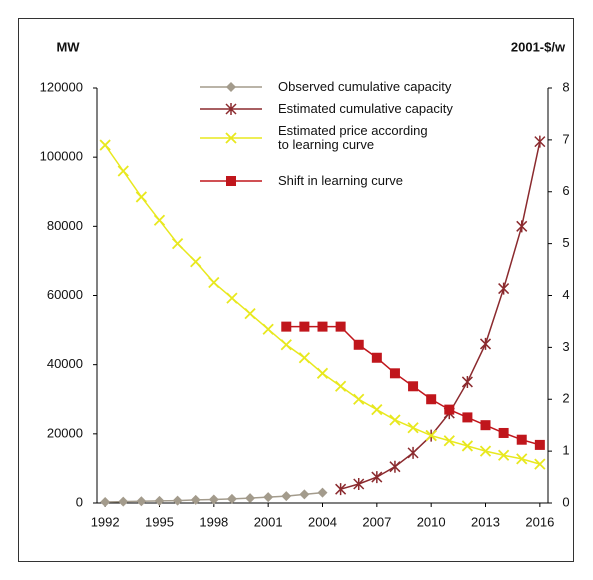 The height and width of the screenshot is (580, 593). I want to click on x-tick-label: 2001, so click(268, 521).